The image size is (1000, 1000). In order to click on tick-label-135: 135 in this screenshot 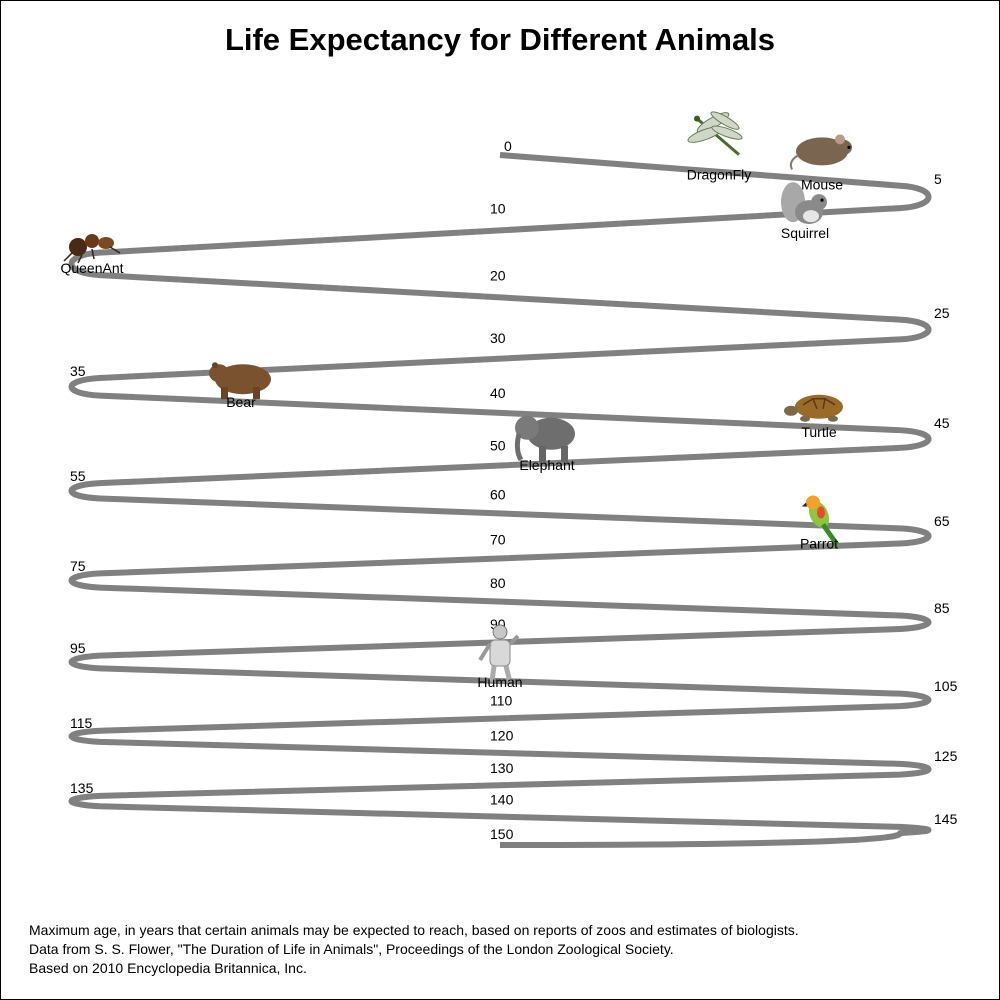, I will do `click(82, 788)`.